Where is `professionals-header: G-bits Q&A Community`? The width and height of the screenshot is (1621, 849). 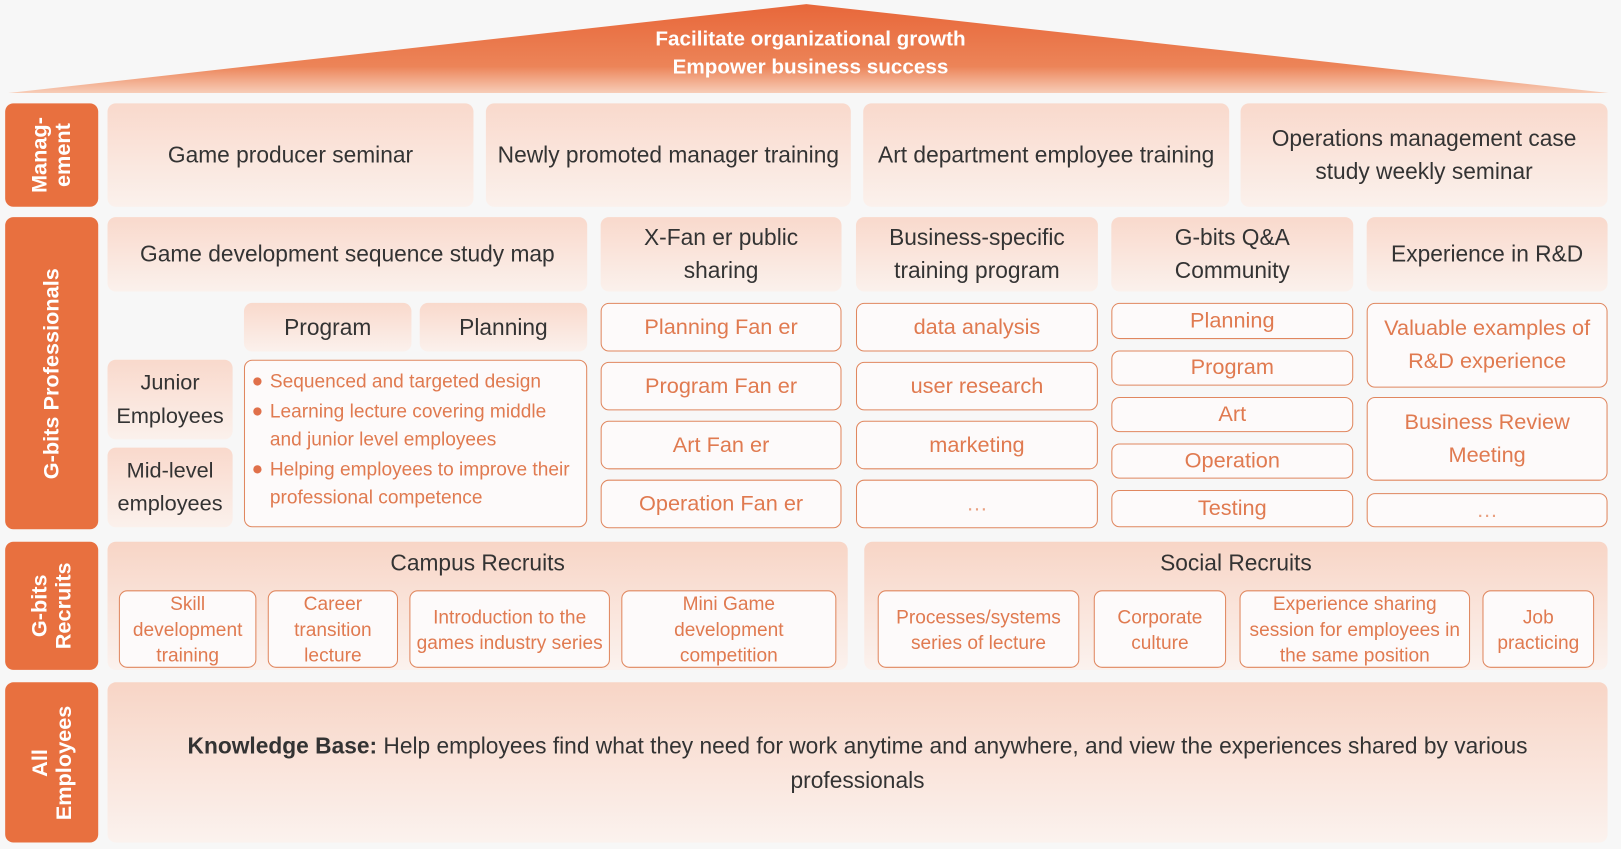 professionals-header: G-bits Q&A Community is located at coordinates (1232, 254).